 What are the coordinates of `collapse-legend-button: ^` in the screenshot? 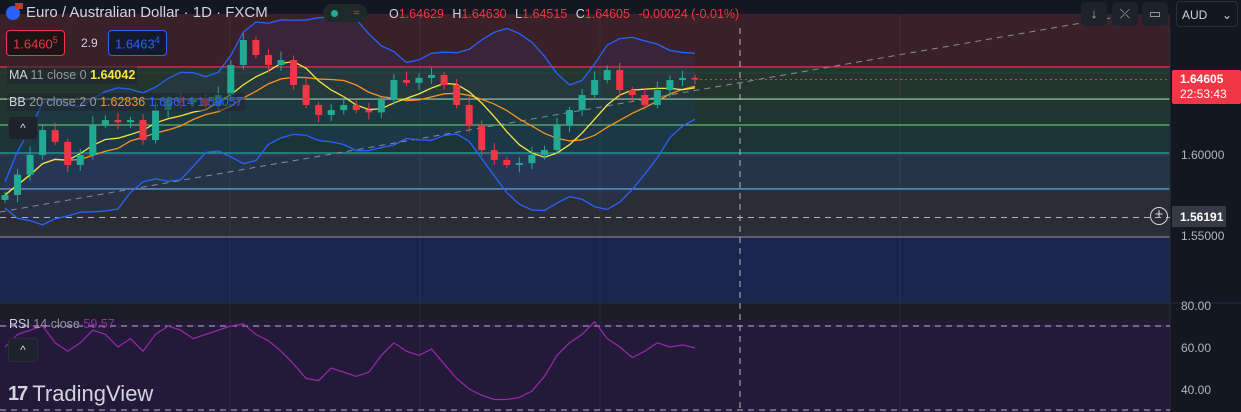 It's located at (23, 128).